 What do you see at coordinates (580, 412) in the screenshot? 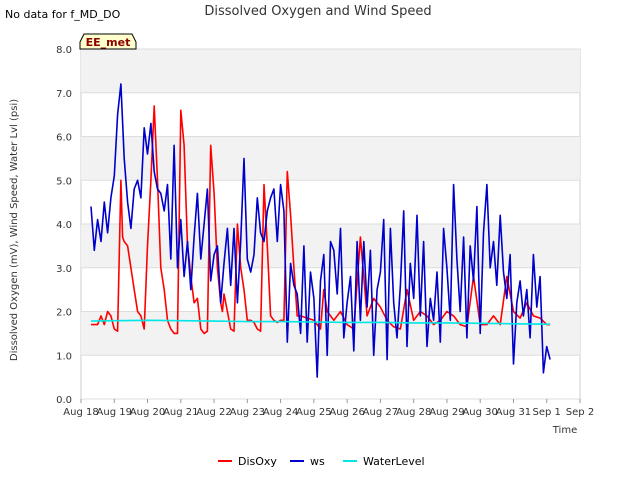
I see `x-tick-label: Sep 2` at bounding box center [580, 412].